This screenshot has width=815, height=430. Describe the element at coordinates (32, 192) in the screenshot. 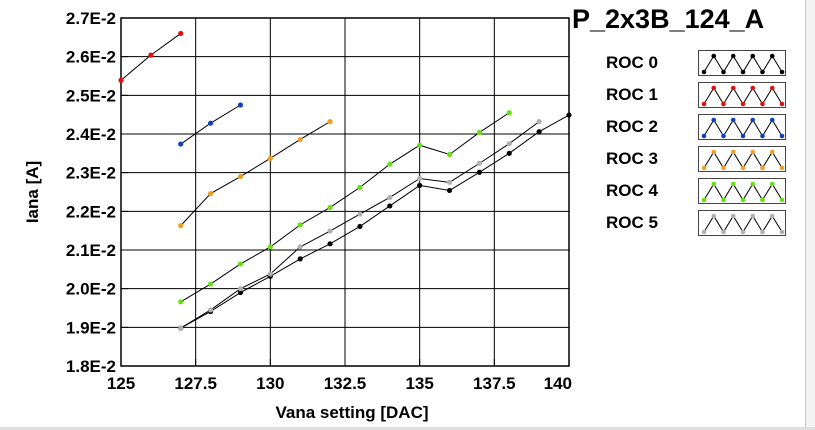

I see `y-axis-title: Iana [A]` at that location.